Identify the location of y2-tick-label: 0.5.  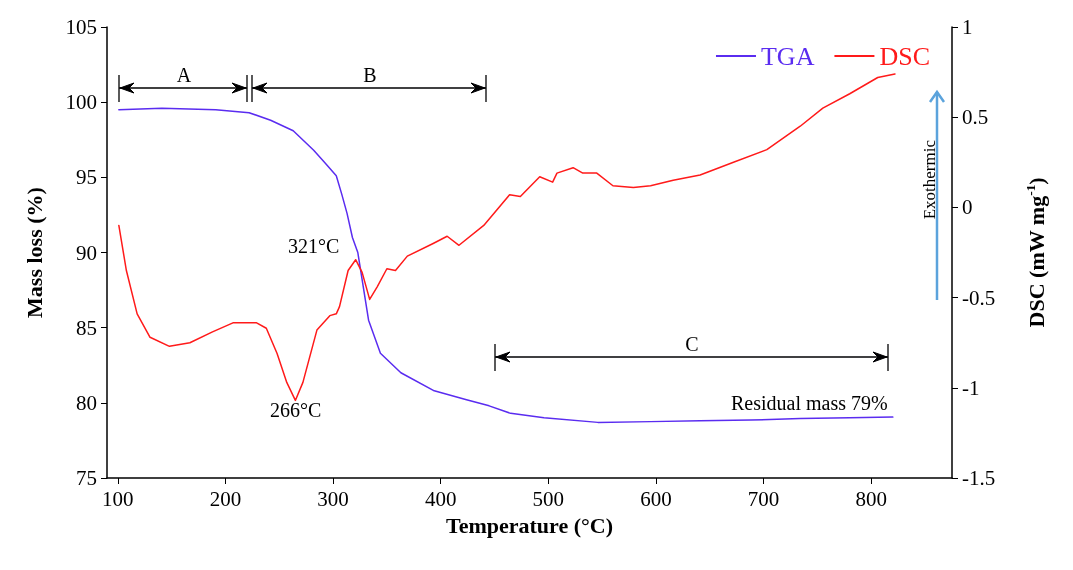
(975, 117).